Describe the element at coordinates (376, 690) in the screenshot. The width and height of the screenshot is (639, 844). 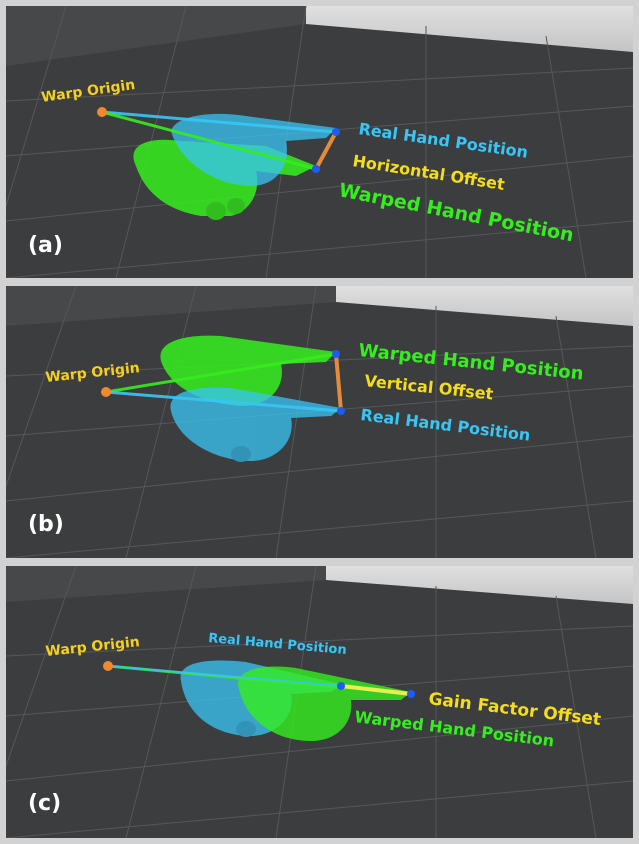
I see `gain-factor-offset-line` at that location.